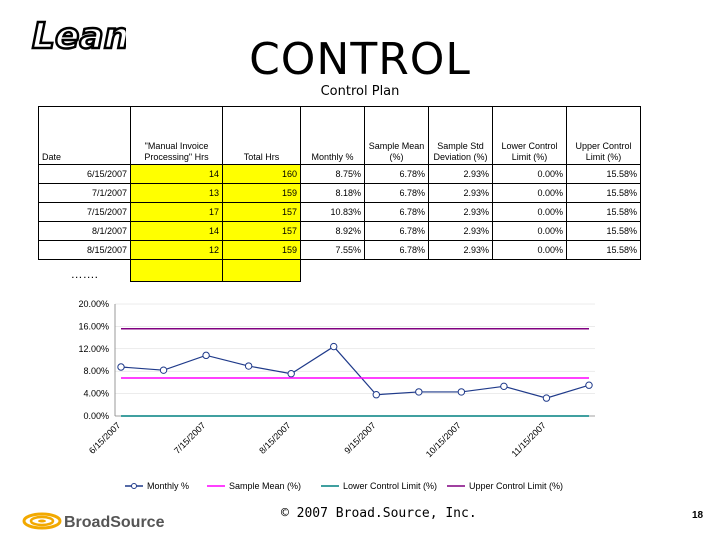  What do you see at coordinates (390, 486) in the screenshot?
I see `legend-label: Lower Control Limit (%)` at bounding box center [390, 486].